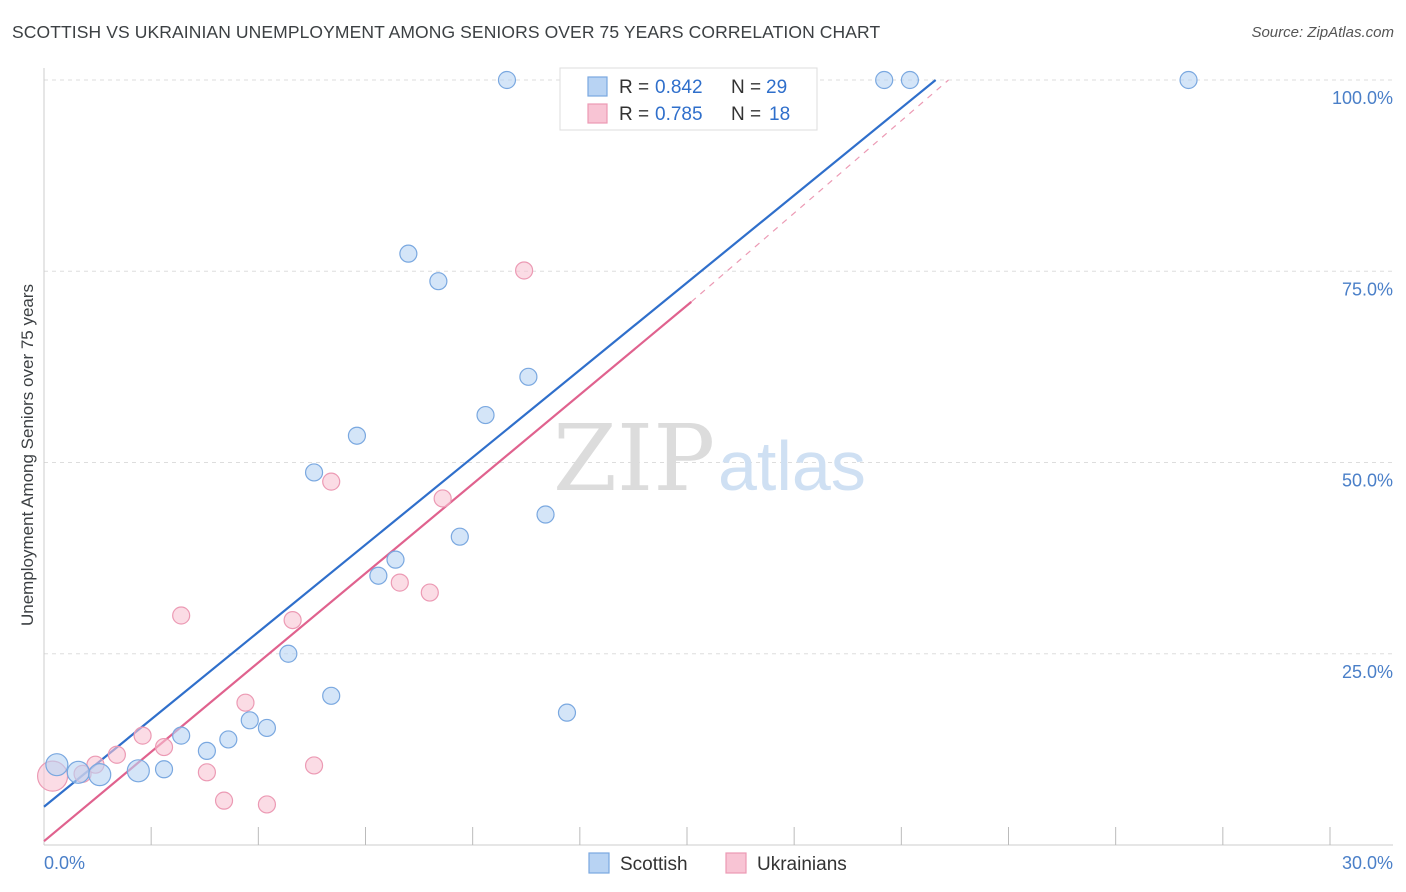  Describe the element at coordinates (597, 113) in the screenshot. I see `legend-swatch-ukrainians` at that location.